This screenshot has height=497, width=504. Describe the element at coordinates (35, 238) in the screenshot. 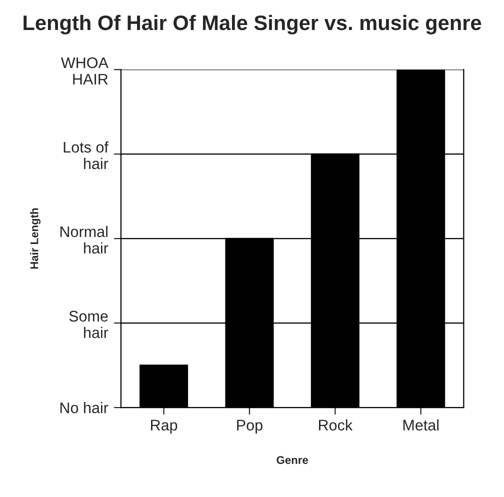

I see `text: Hair Length` at that location.